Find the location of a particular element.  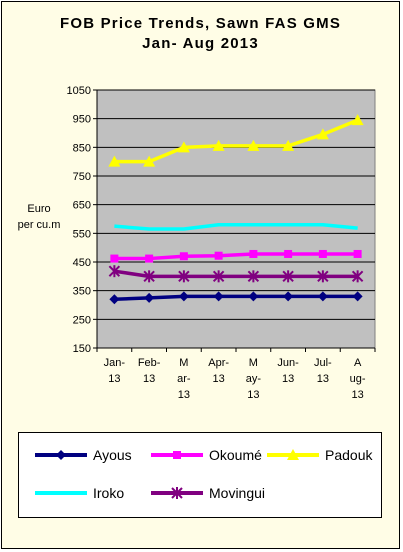

y-axis-label: Euro per cu.m is located at coordinates (39, 217).